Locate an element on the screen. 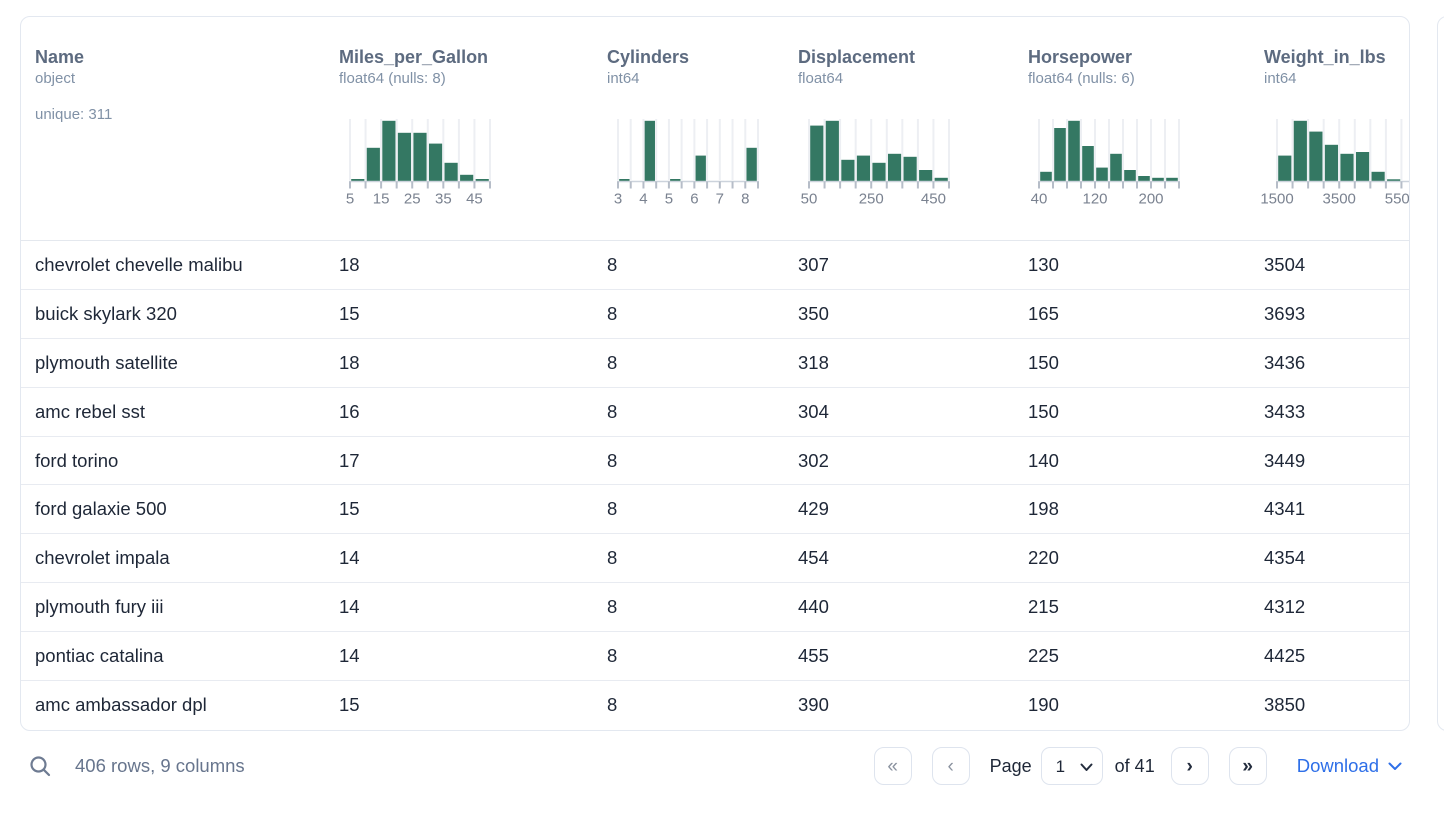 The height and width of the screenshot is (816, 1444). histogram-displacement: 50 250 450 is located at coordinates (875, 163).